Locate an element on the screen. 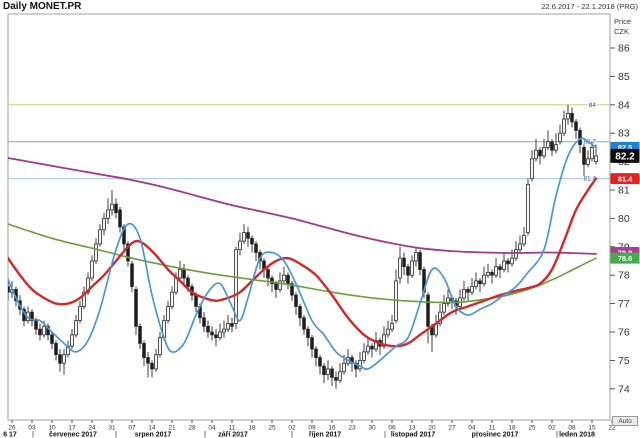  svg-text: 27 is located at coordinates (452, 428).